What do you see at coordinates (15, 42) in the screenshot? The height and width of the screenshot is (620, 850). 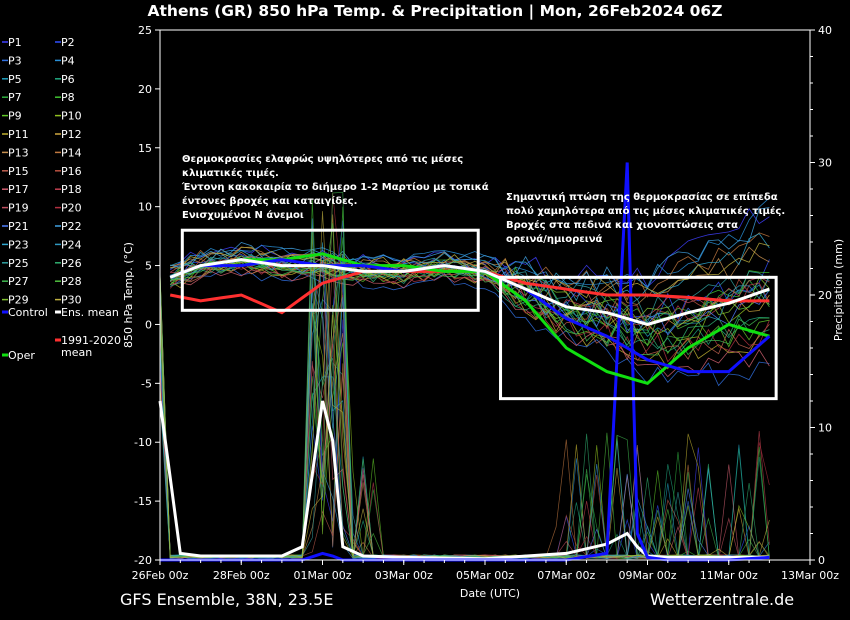 I see `legend-label: P1` at bounding box center [15, 42].